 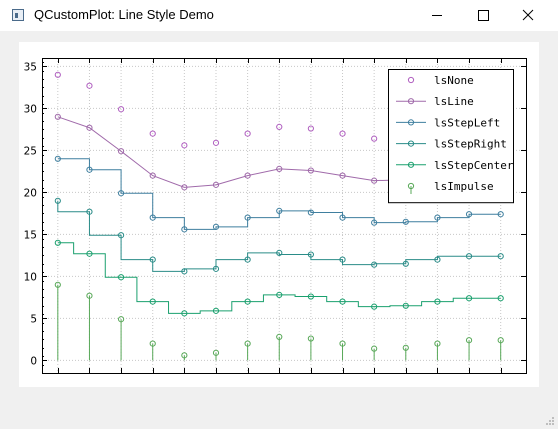 I want to click on close-icon, so click(x=528, y=15).